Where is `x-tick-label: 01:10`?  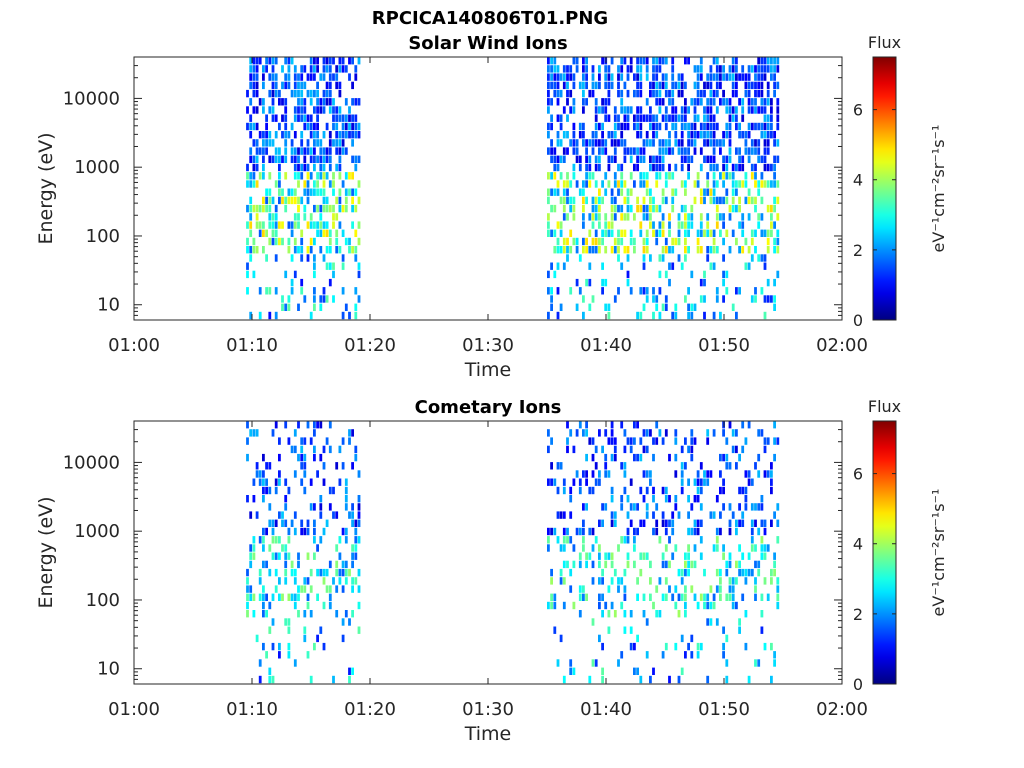 x-tick-label: 01:10 is located at coordinates (252, 345).